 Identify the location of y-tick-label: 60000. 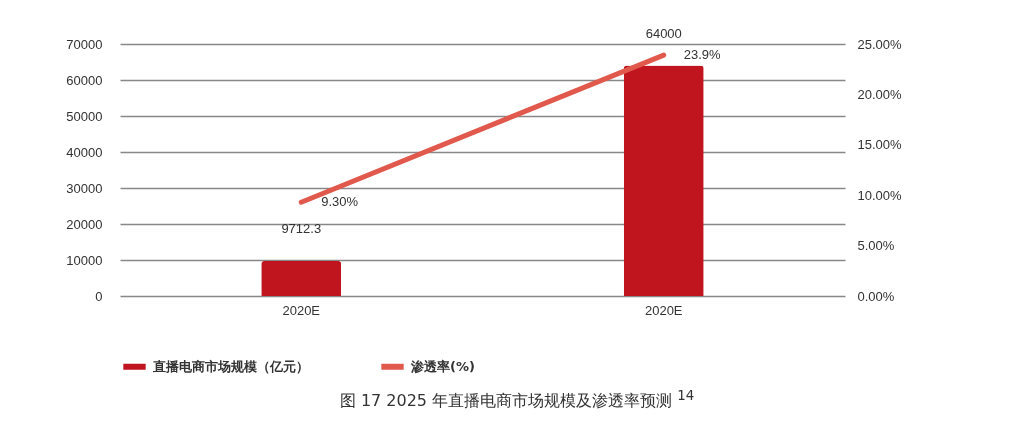
(84, 80).